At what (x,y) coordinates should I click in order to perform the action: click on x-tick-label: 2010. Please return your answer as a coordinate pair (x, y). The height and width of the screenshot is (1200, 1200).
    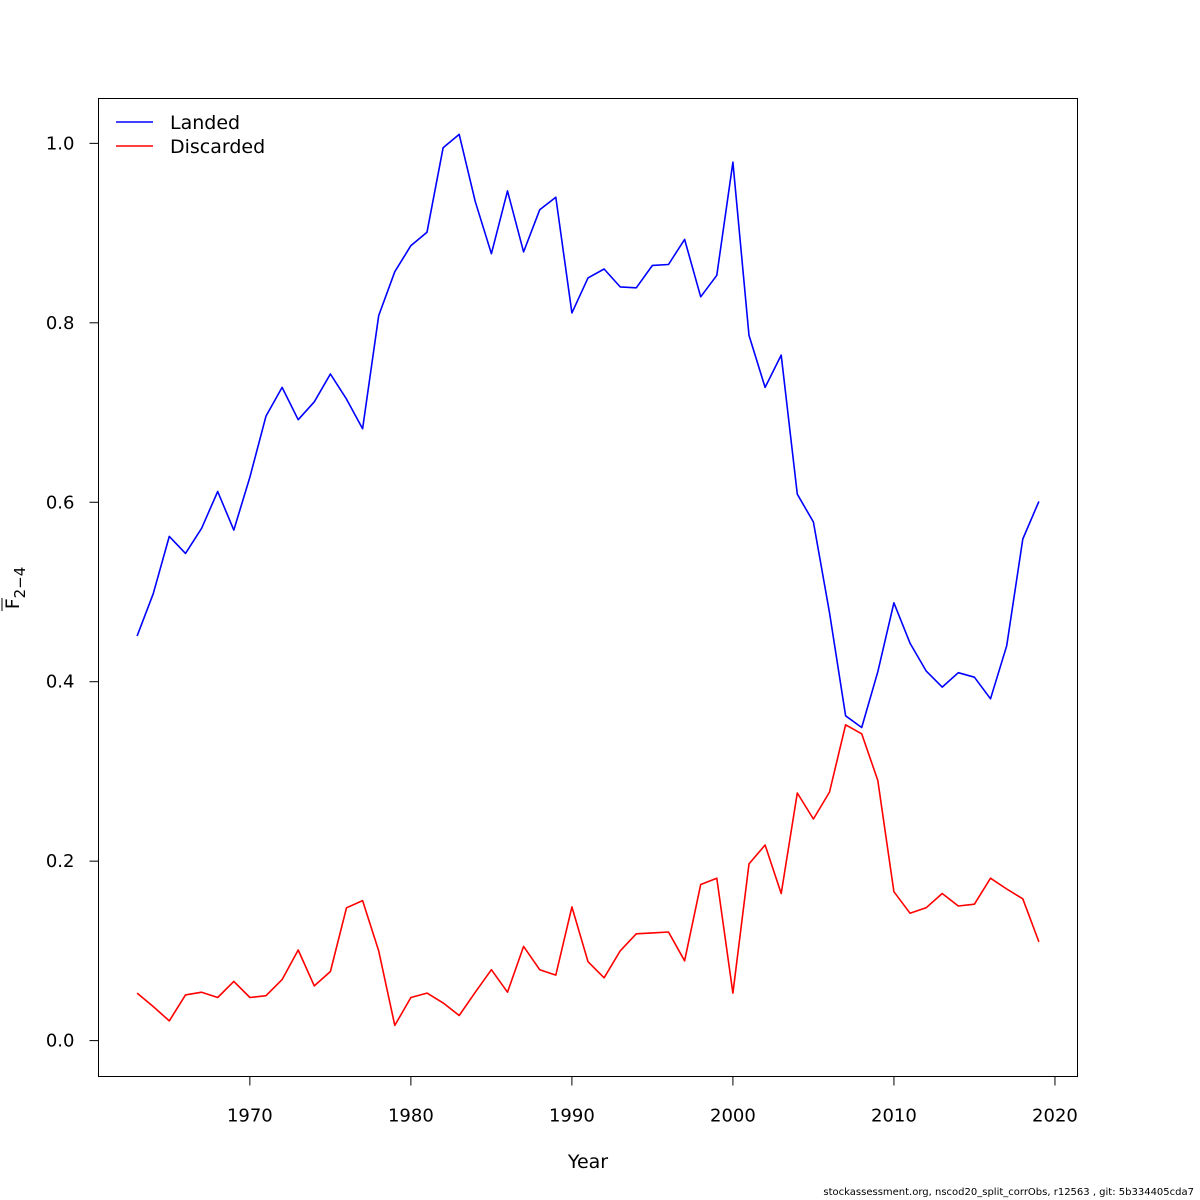
    Looking at the image, I should click on (894, 1116).